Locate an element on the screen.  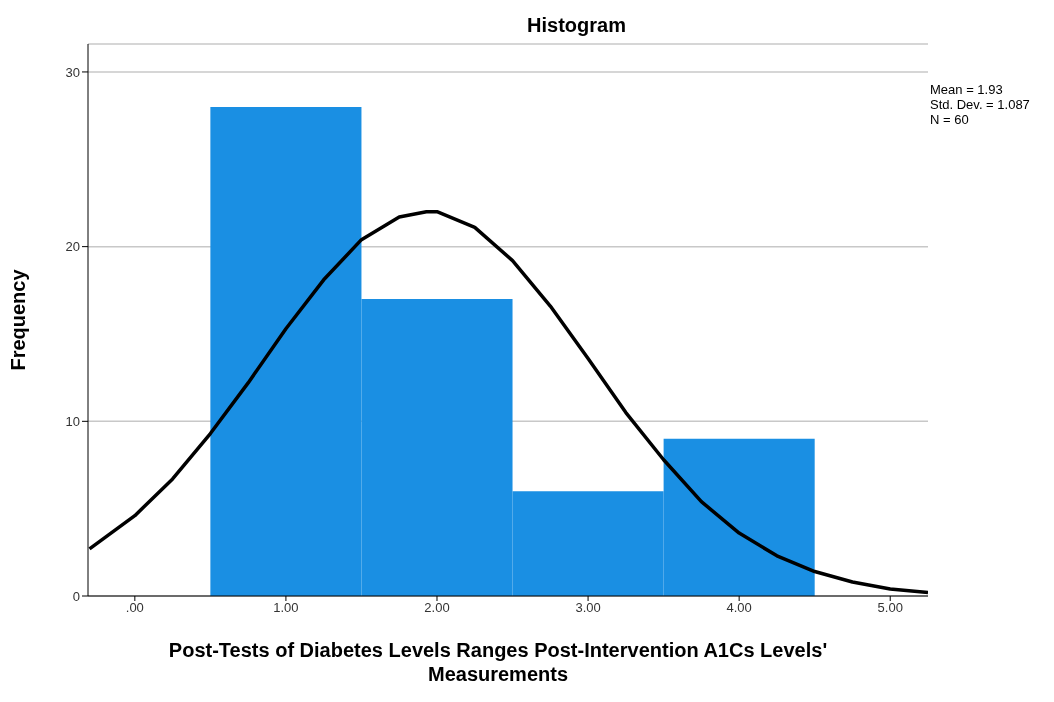
x-axis-title: Post-Tests of Diabetes Levels Ranges Post-Intervention A1Cs Levels' Measurements is located at coordinates (498, 662).